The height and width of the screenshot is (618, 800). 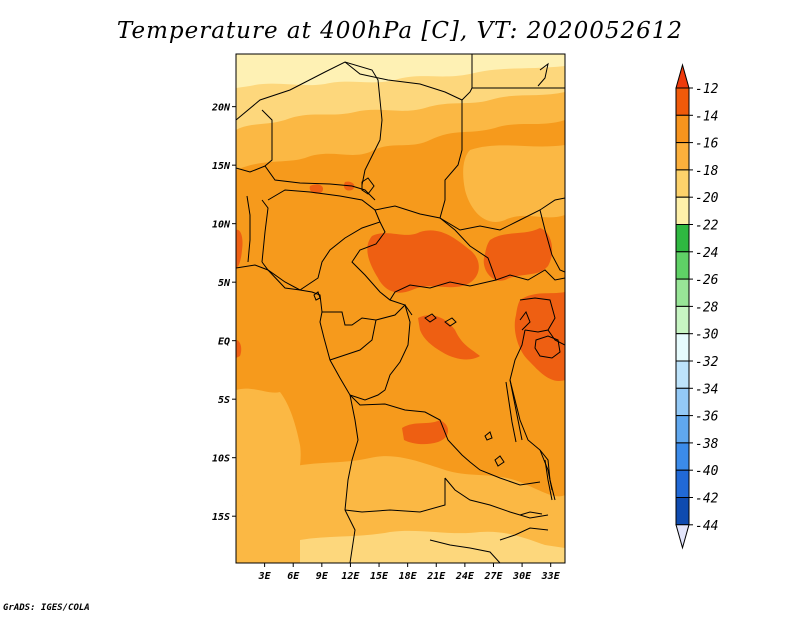 What do you see at coordinates (707, 171) in the screenshot?
I see `colorbar-label: -18` at bounding box center [707, 171].